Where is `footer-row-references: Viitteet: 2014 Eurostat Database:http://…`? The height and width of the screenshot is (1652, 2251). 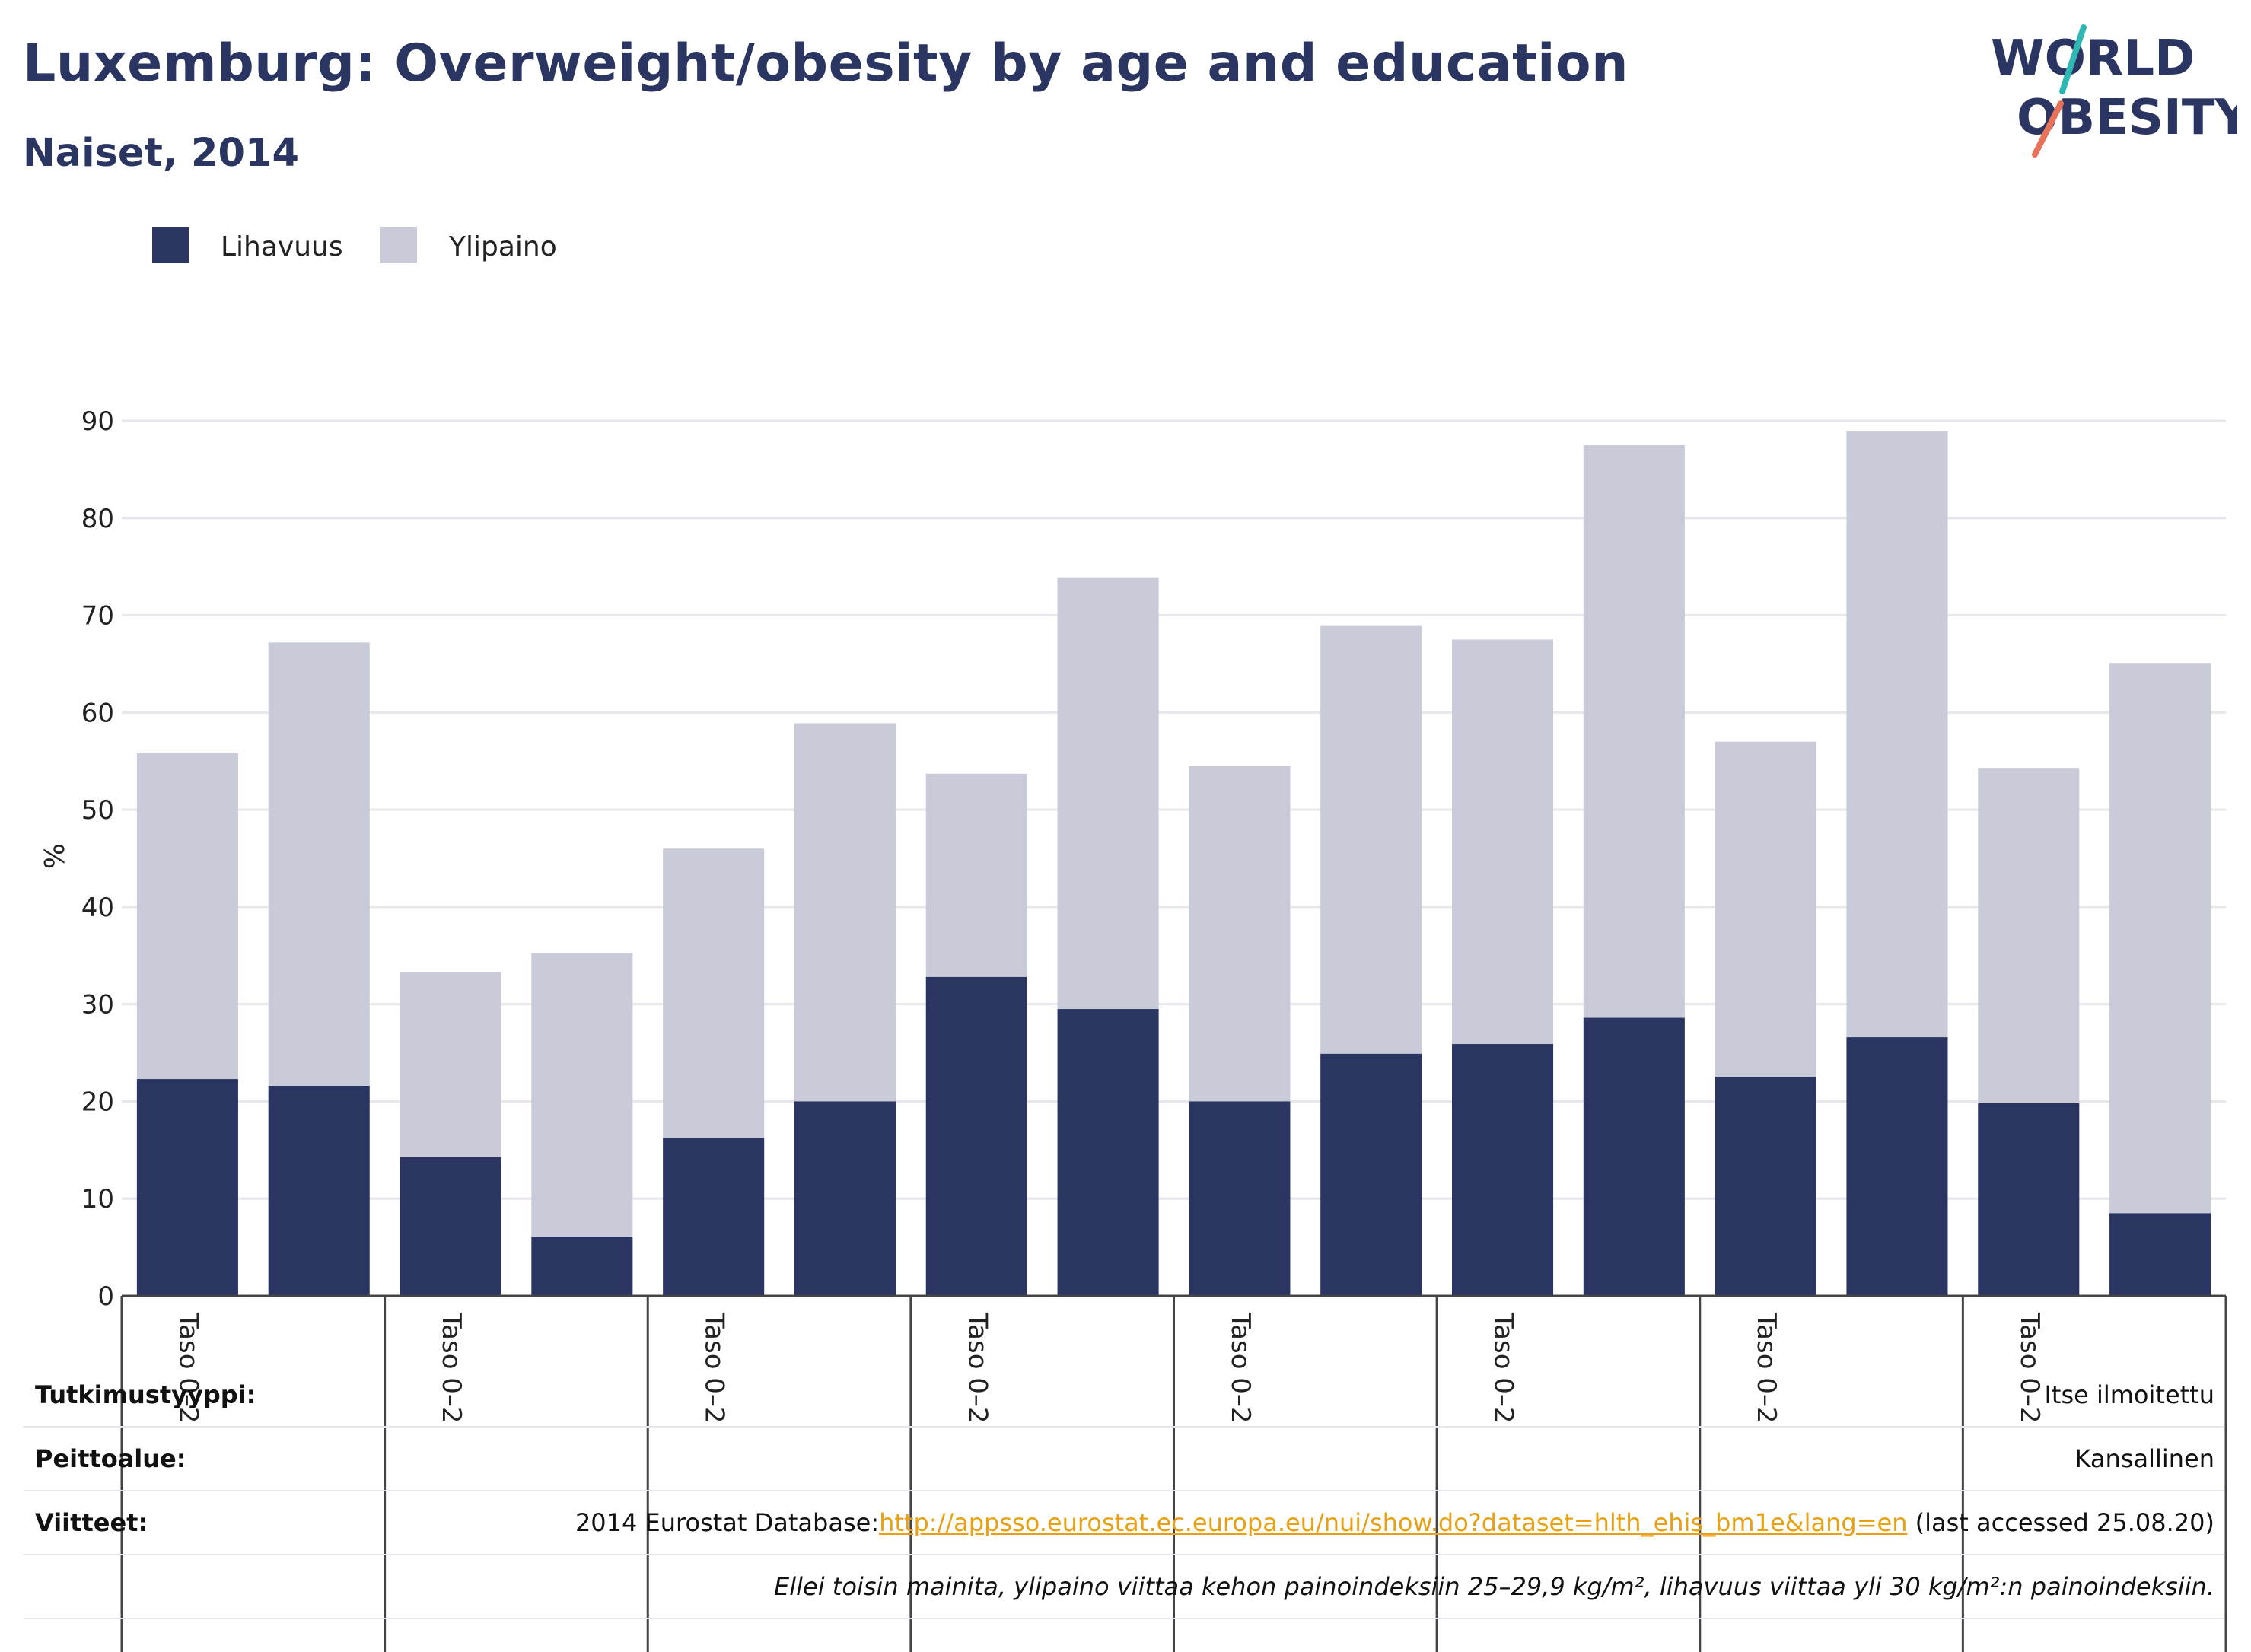
footer-row-references: Viitteet: 2014 Eurostat Database:http://… is located at coordinates (1123, 1523).